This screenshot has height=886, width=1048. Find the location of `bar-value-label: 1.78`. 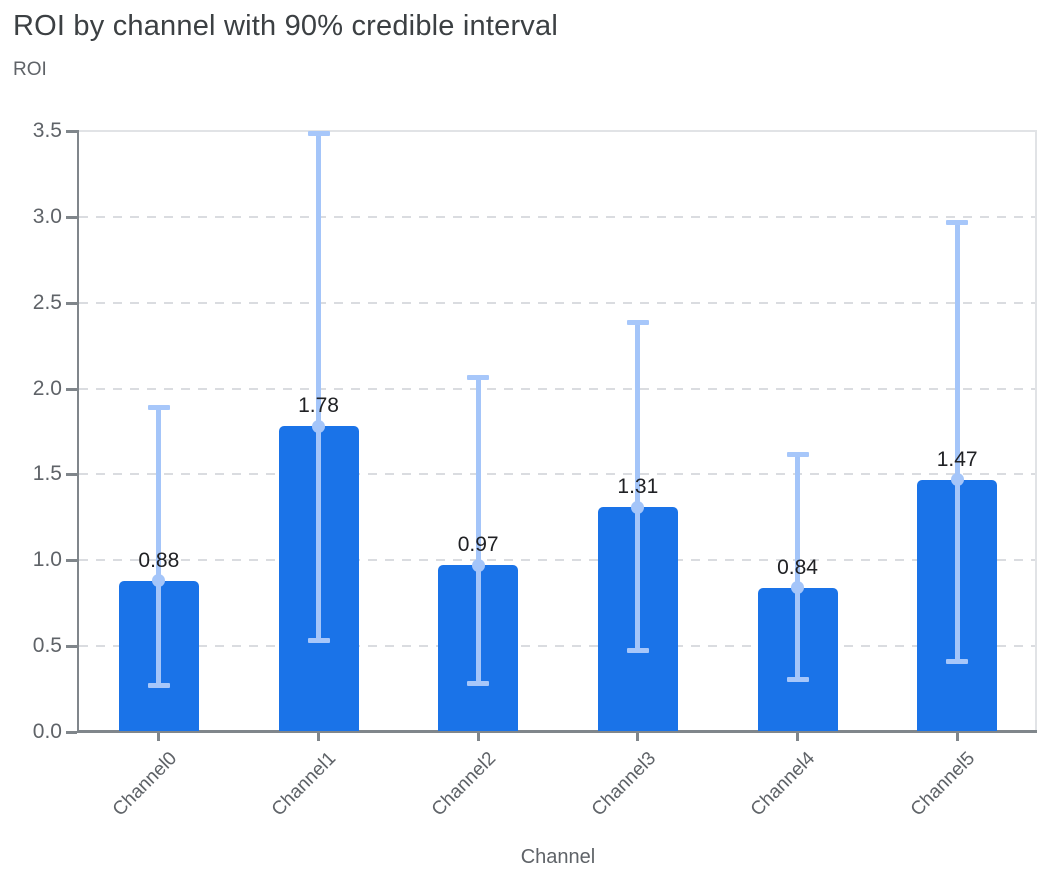

bar-value-label: 1.78 is located at coordinates (318, 406).